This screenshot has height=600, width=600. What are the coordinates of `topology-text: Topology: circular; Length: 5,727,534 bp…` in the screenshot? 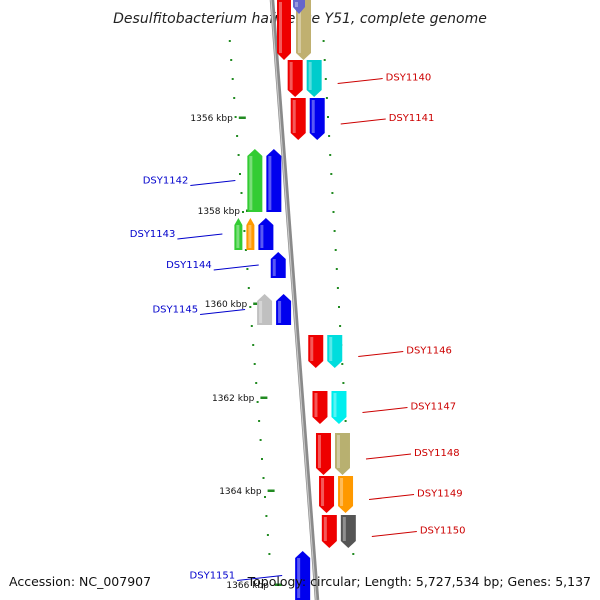 It's located at (419, 581).